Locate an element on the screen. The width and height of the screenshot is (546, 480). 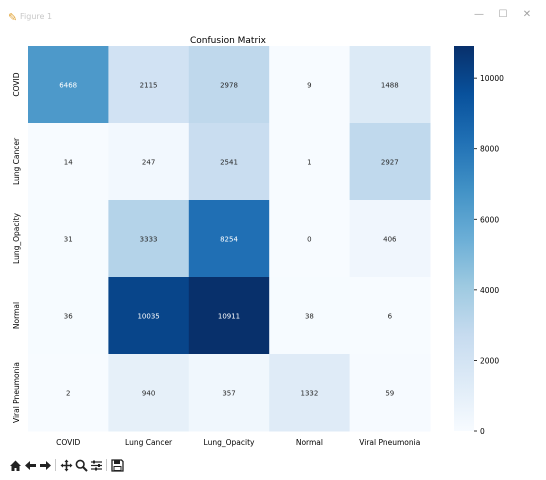
minimize-icon: — is located at coordinates (479, 14).